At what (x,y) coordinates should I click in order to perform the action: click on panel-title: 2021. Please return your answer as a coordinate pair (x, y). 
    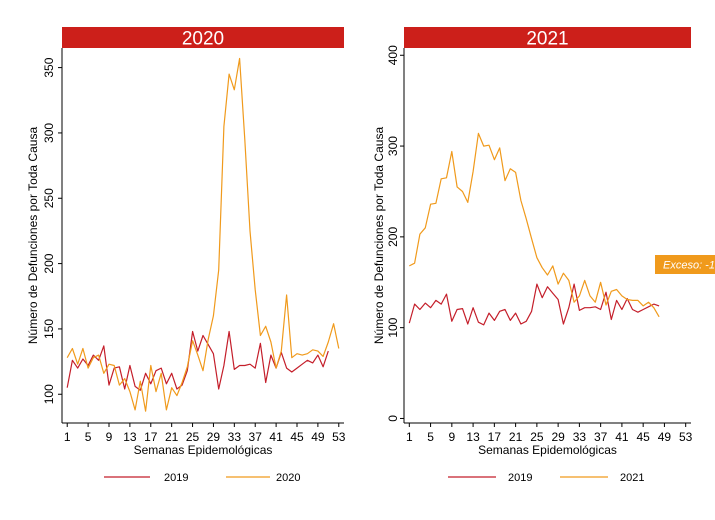
    Looking at the image, I should click on (547, 39).